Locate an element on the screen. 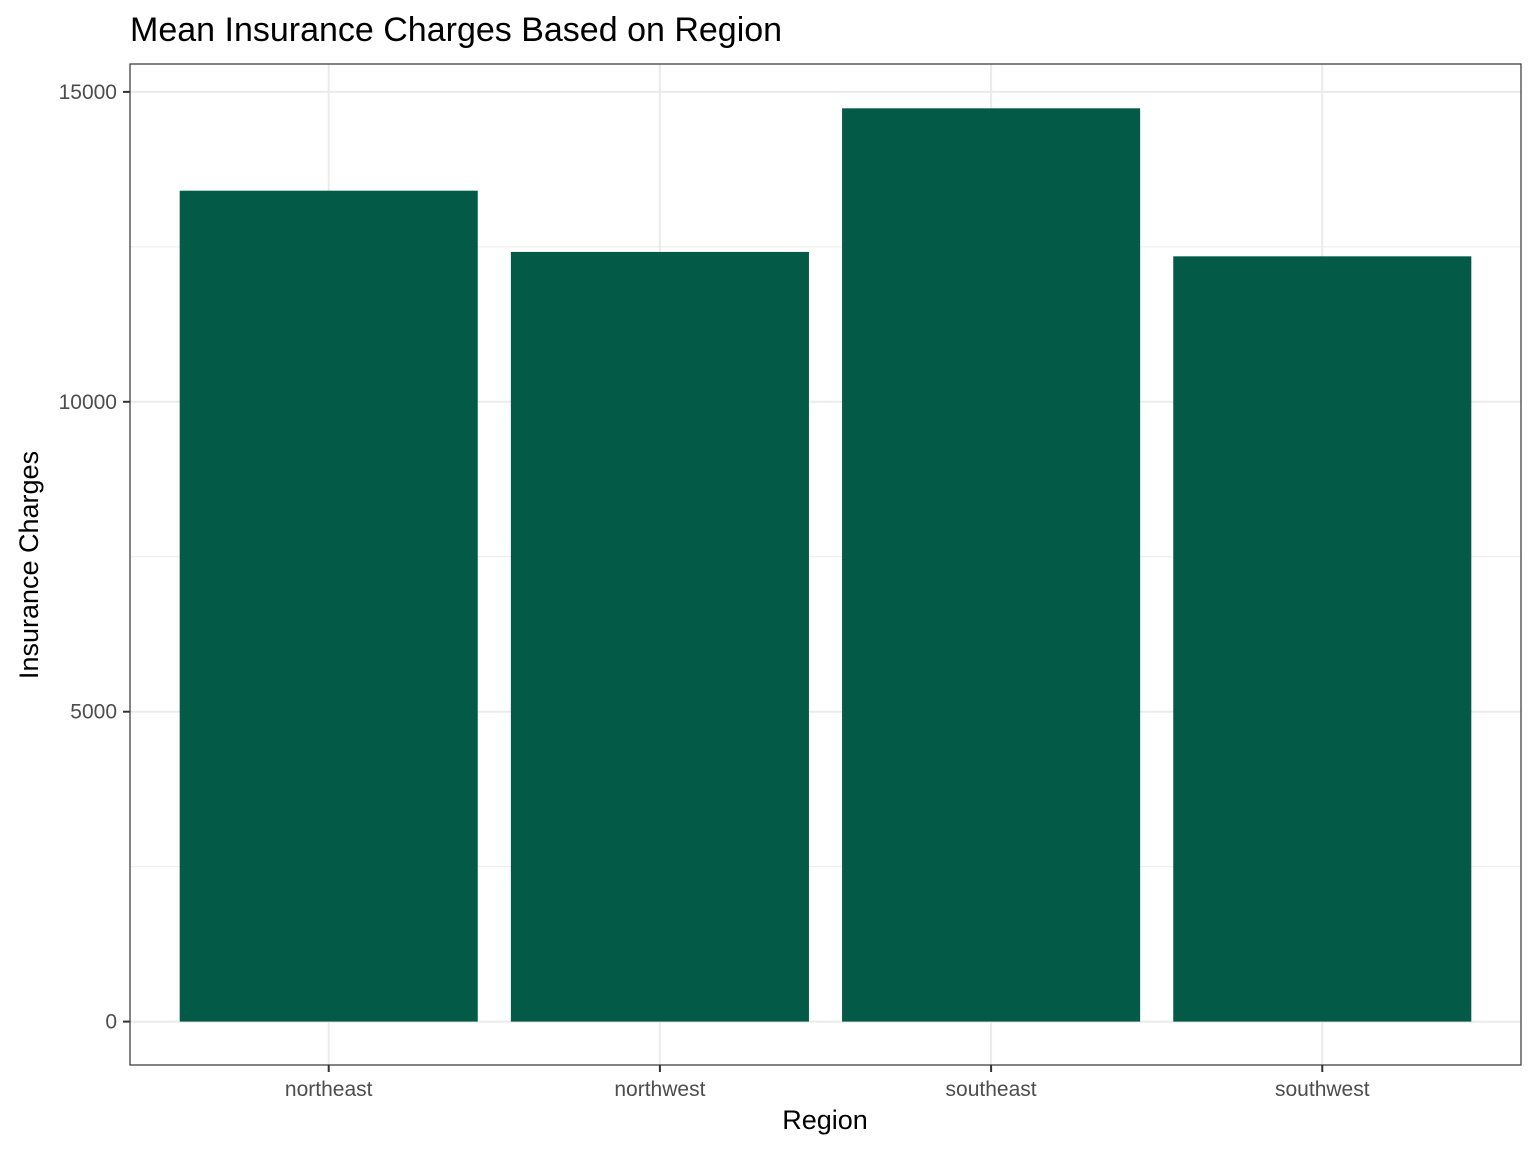  bar-northwest is located at coordinates (659, 636).